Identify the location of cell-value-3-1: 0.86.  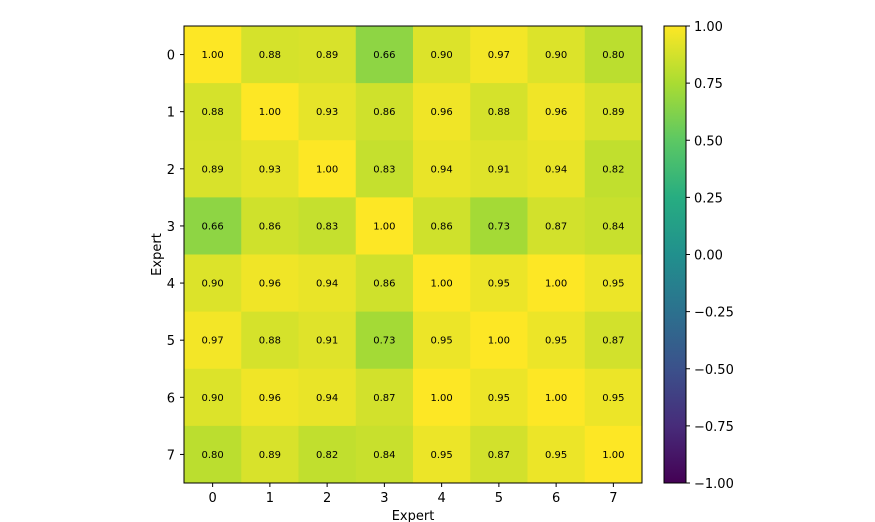
(270, 226).